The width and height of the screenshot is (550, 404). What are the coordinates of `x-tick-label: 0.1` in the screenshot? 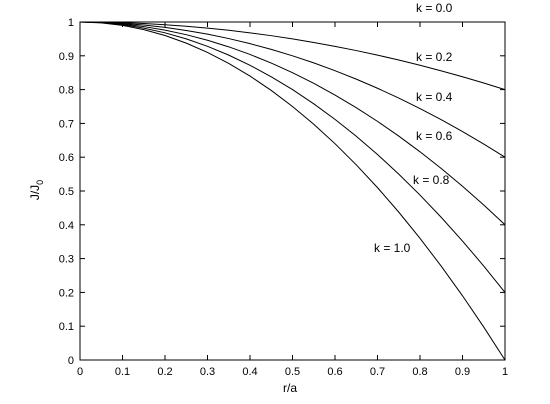 It's located at (122, 372).